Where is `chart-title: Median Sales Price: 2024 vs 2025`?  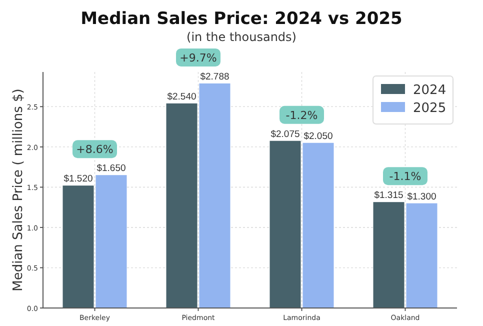
chart-title: Median Sales Price: 2024 vs 2025 is located at coordinates (241, 19).